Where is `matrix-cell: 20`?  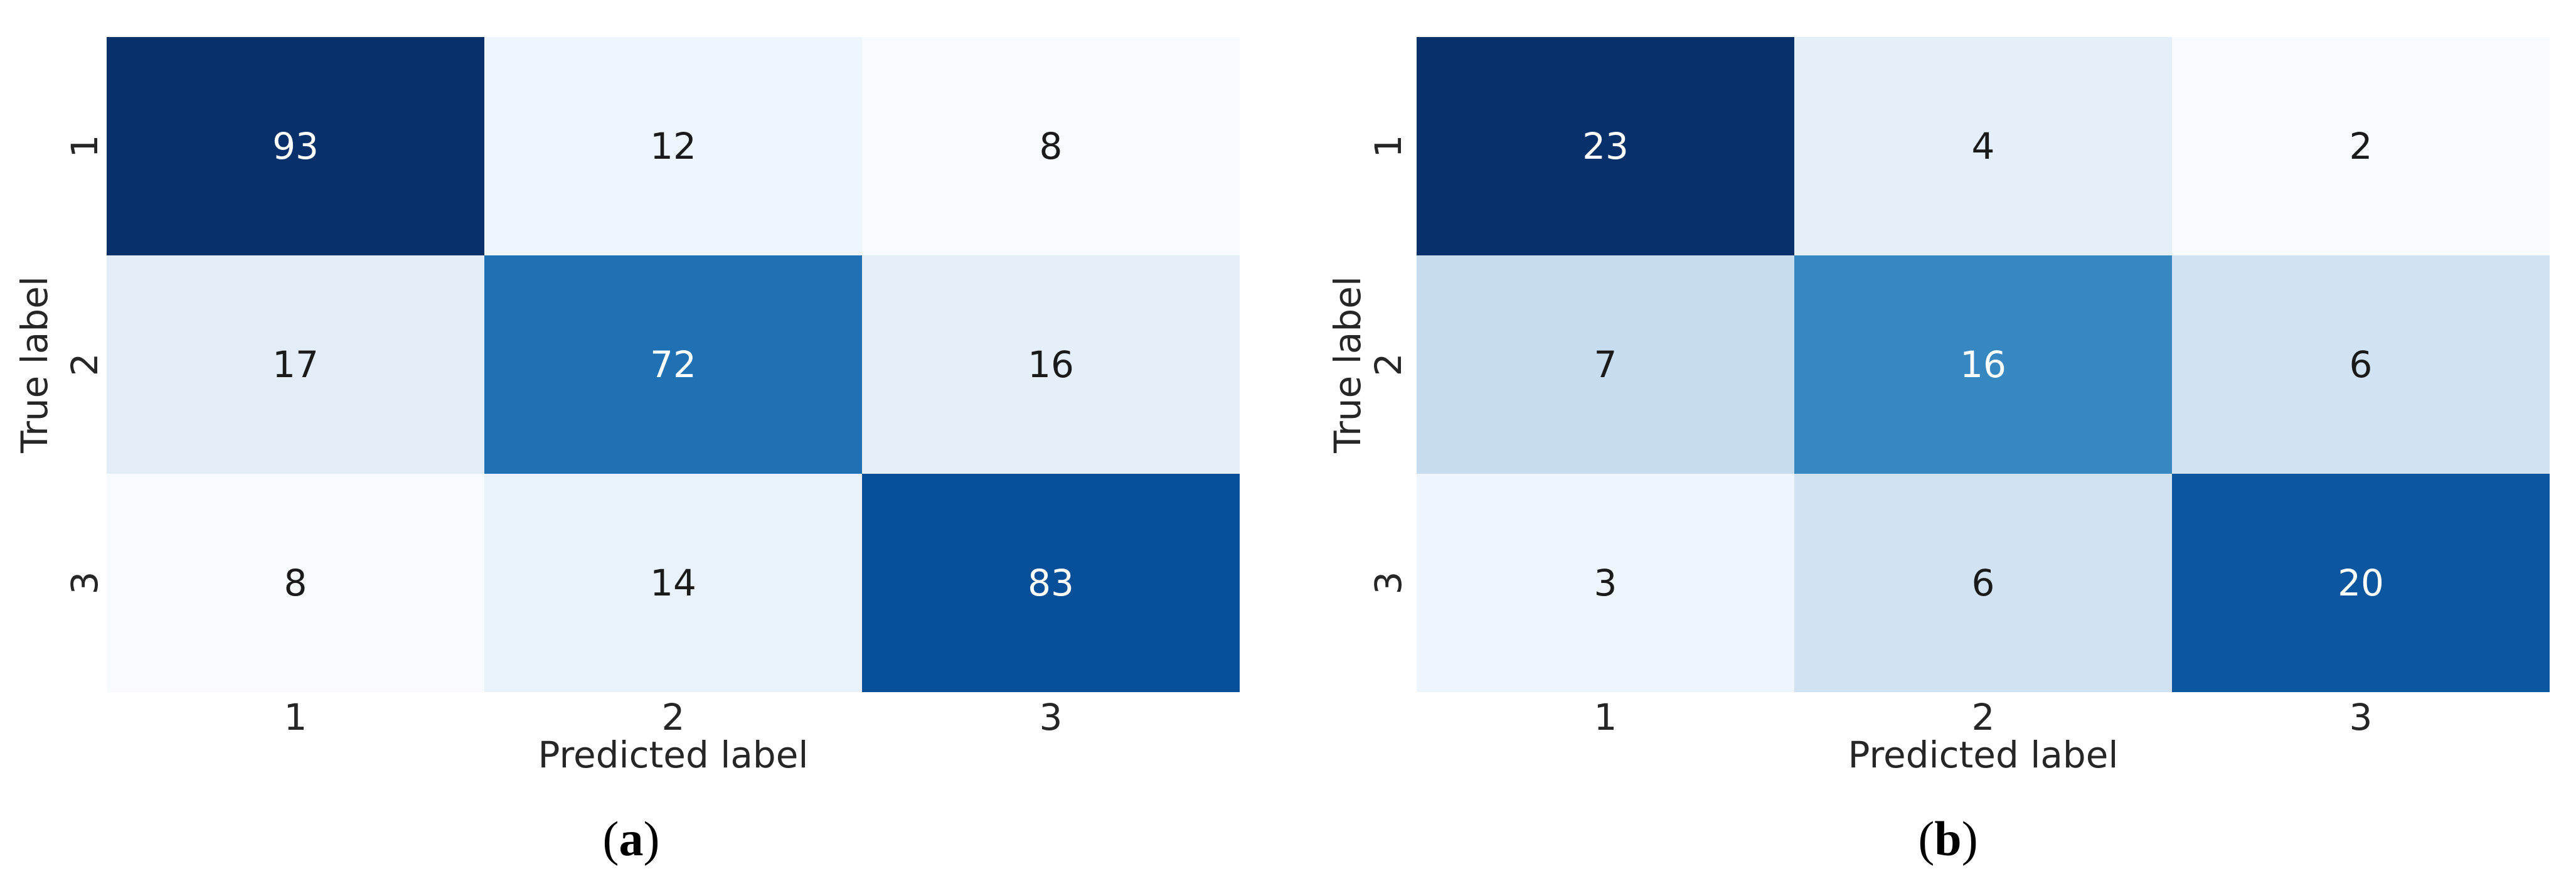 matrix-cell: 20 is located at coordinates (2361, 583).